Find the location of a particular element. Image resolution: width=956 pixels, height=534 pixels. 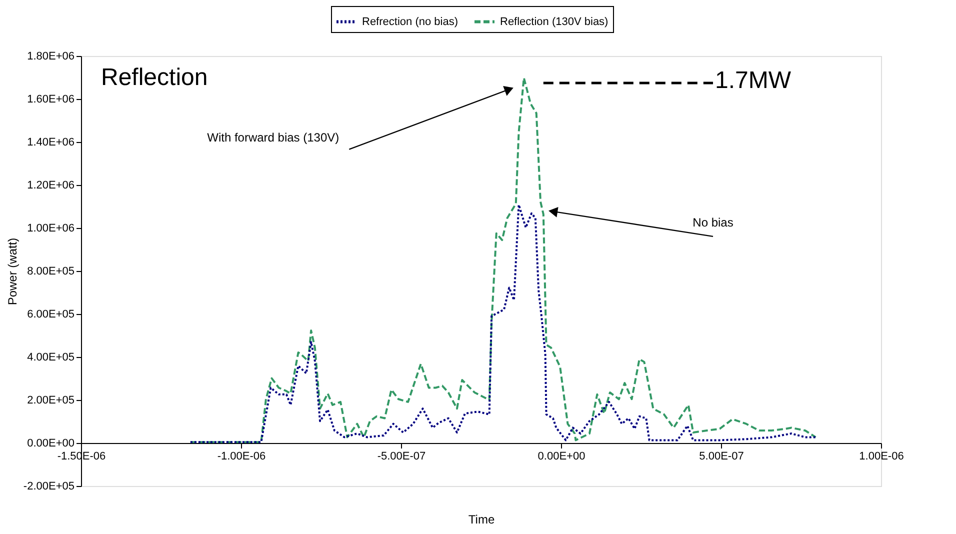

y-tick-label: 1.20E+06 is located at coordinates (50, 186).